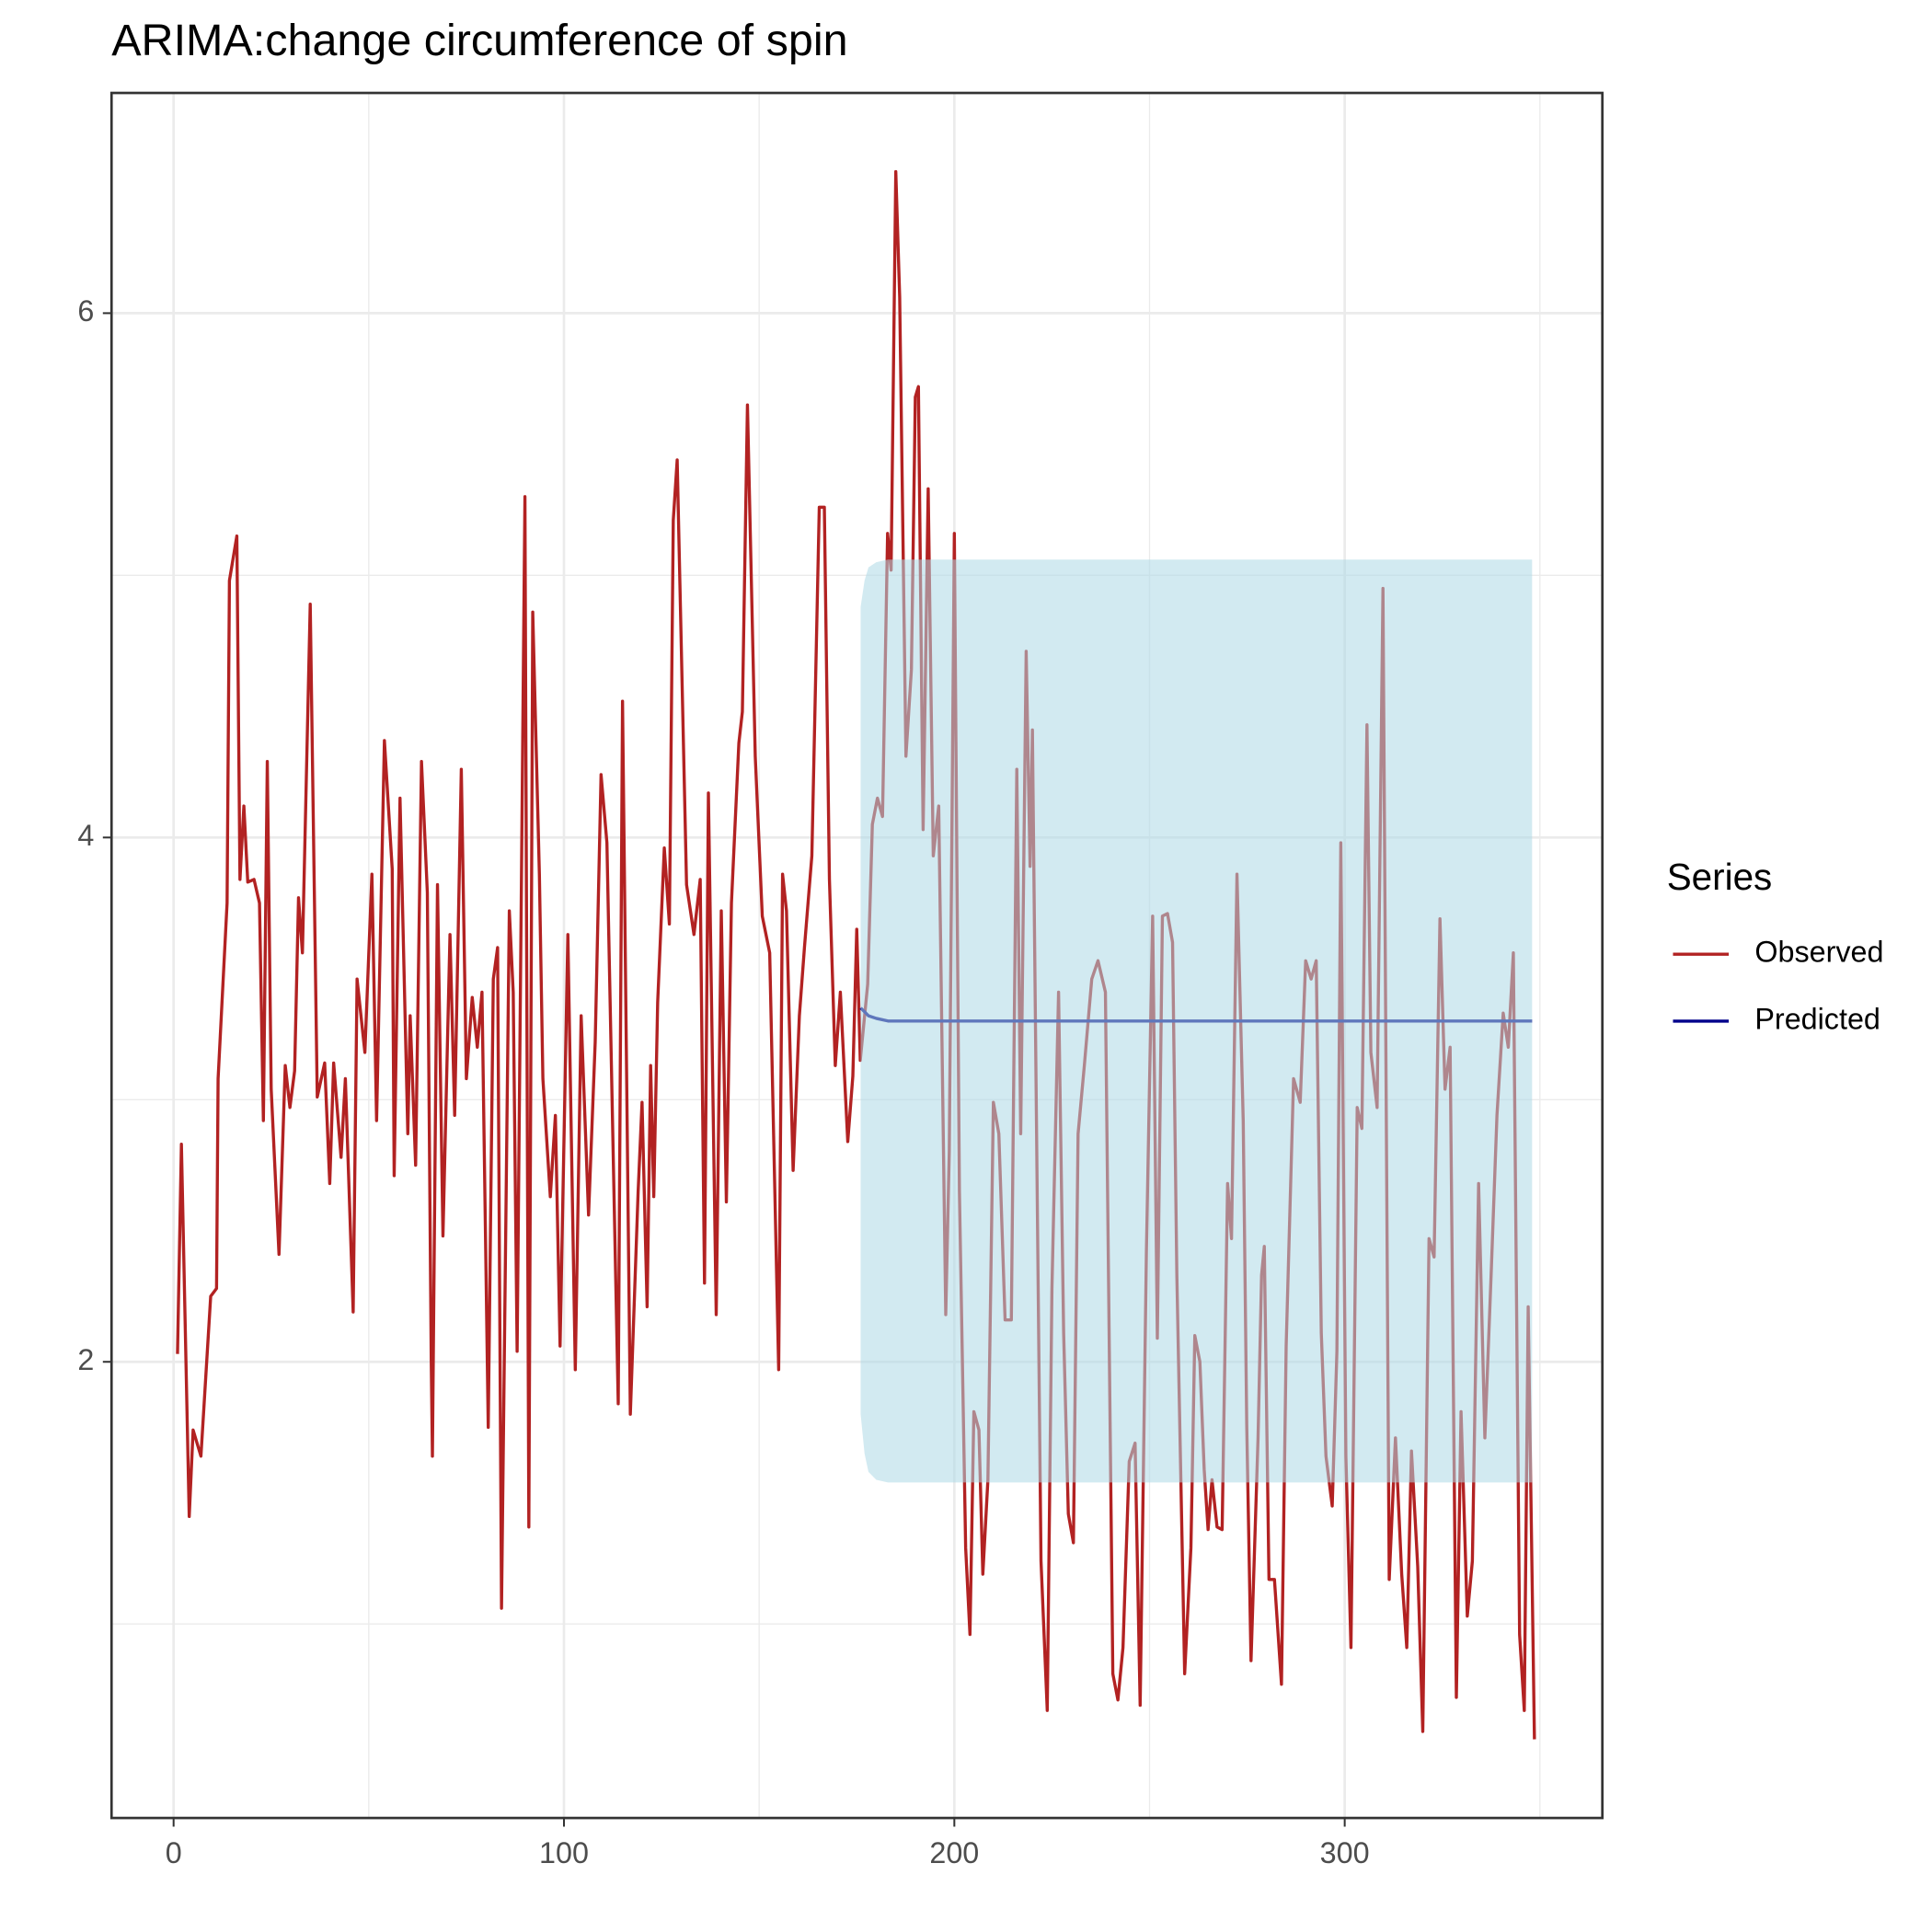 This screenshot has height=1932, width=1932. What do you see at coordinates (174, 1852) in the screenshot?
I see `x-tick-label: 0` at bounding box center [174, 1852].